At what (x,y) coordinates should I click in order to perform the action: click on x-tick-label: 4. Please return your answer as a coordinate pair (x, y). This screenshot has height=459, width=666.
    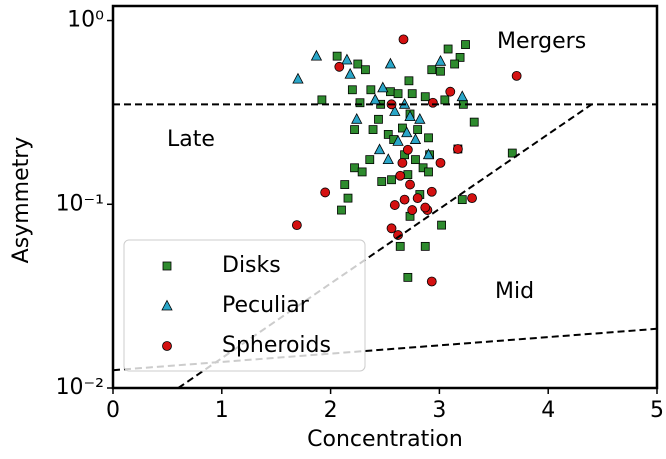
    Looking at the image, I should click on (548, 410).